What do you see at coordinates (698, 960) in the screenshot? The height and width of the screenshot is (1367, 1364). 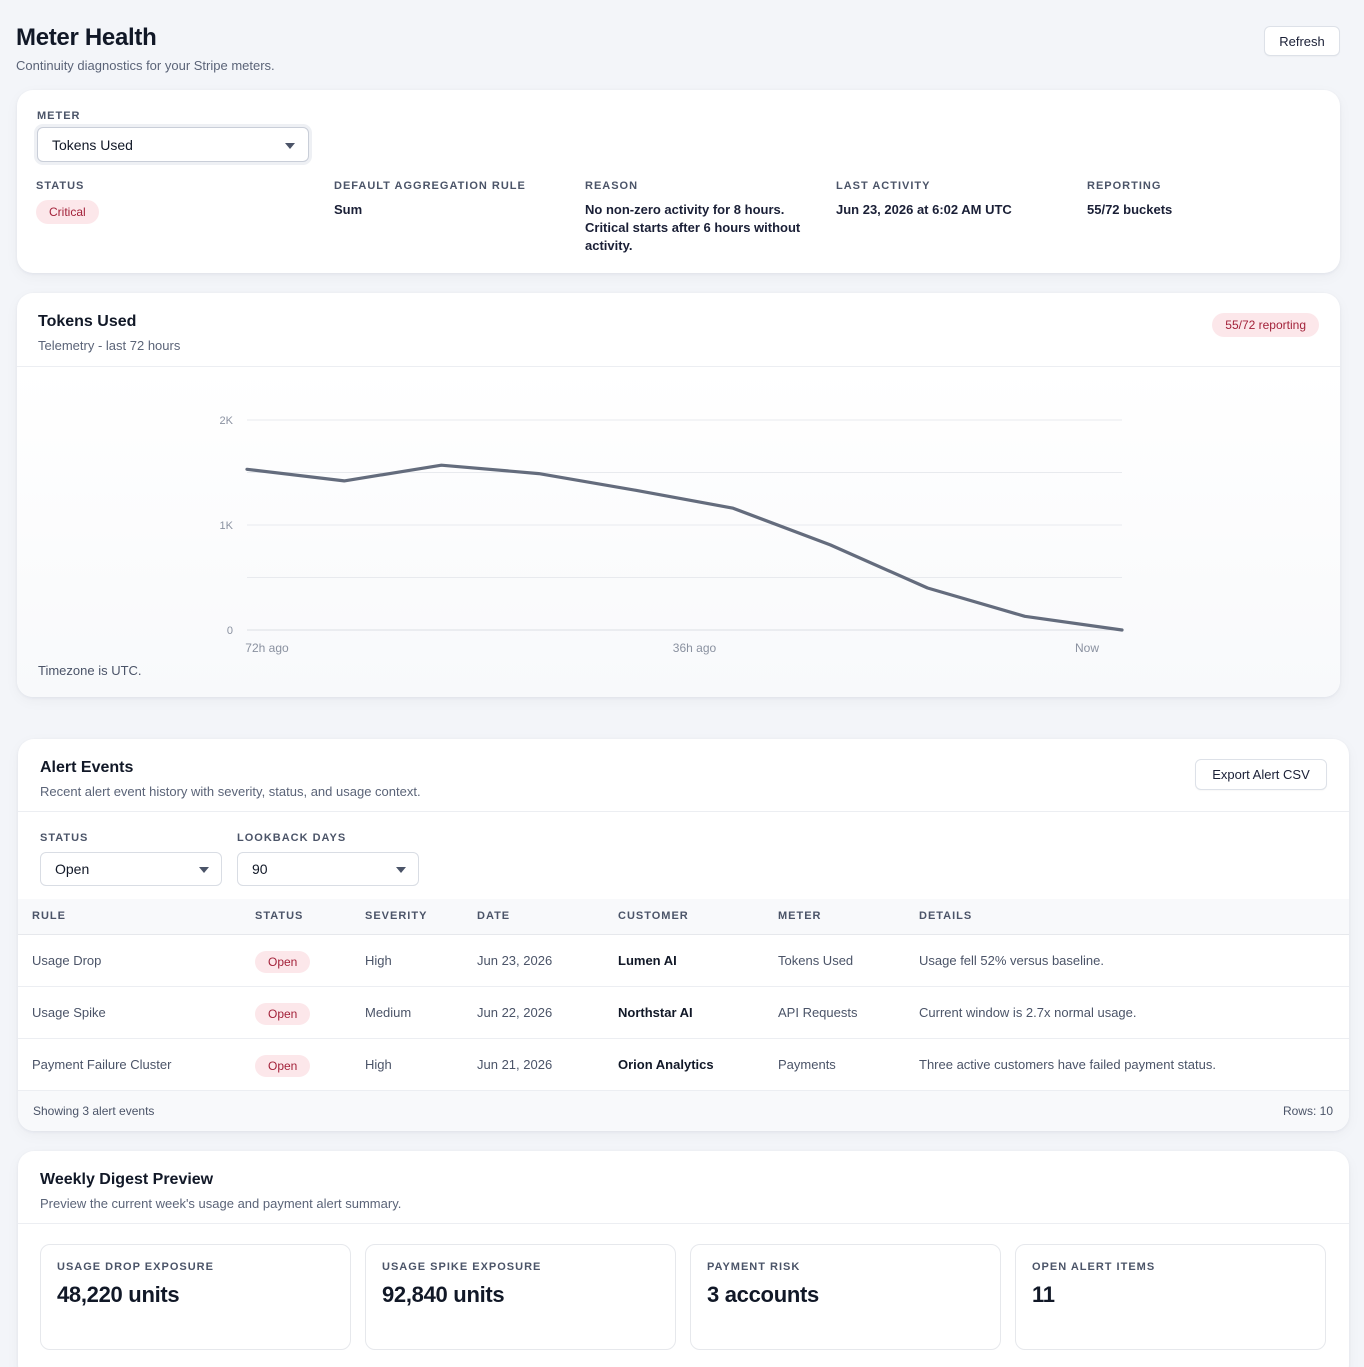 I see `customer-cell: Lumen AI` at bounding box center [698, 960].